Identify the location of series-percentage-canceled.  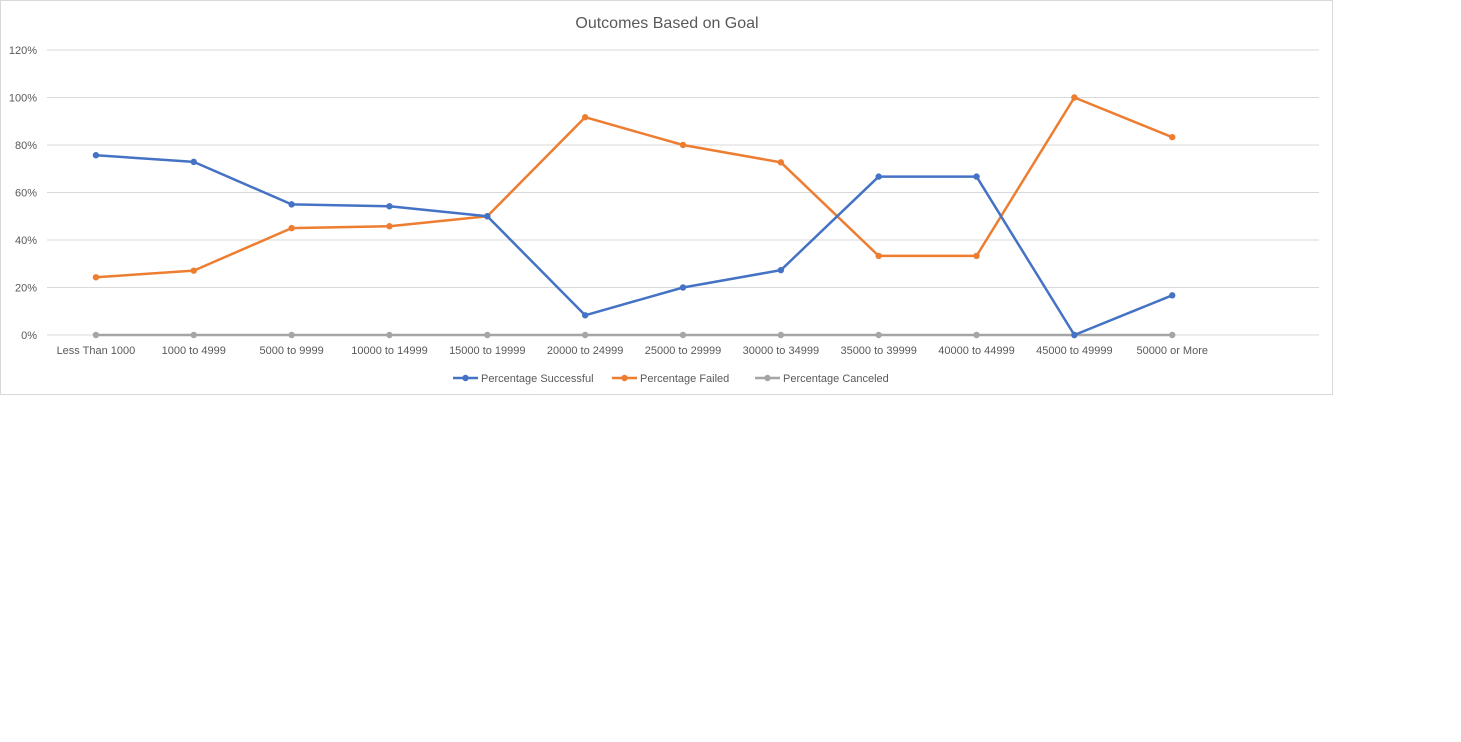
(634, 335).